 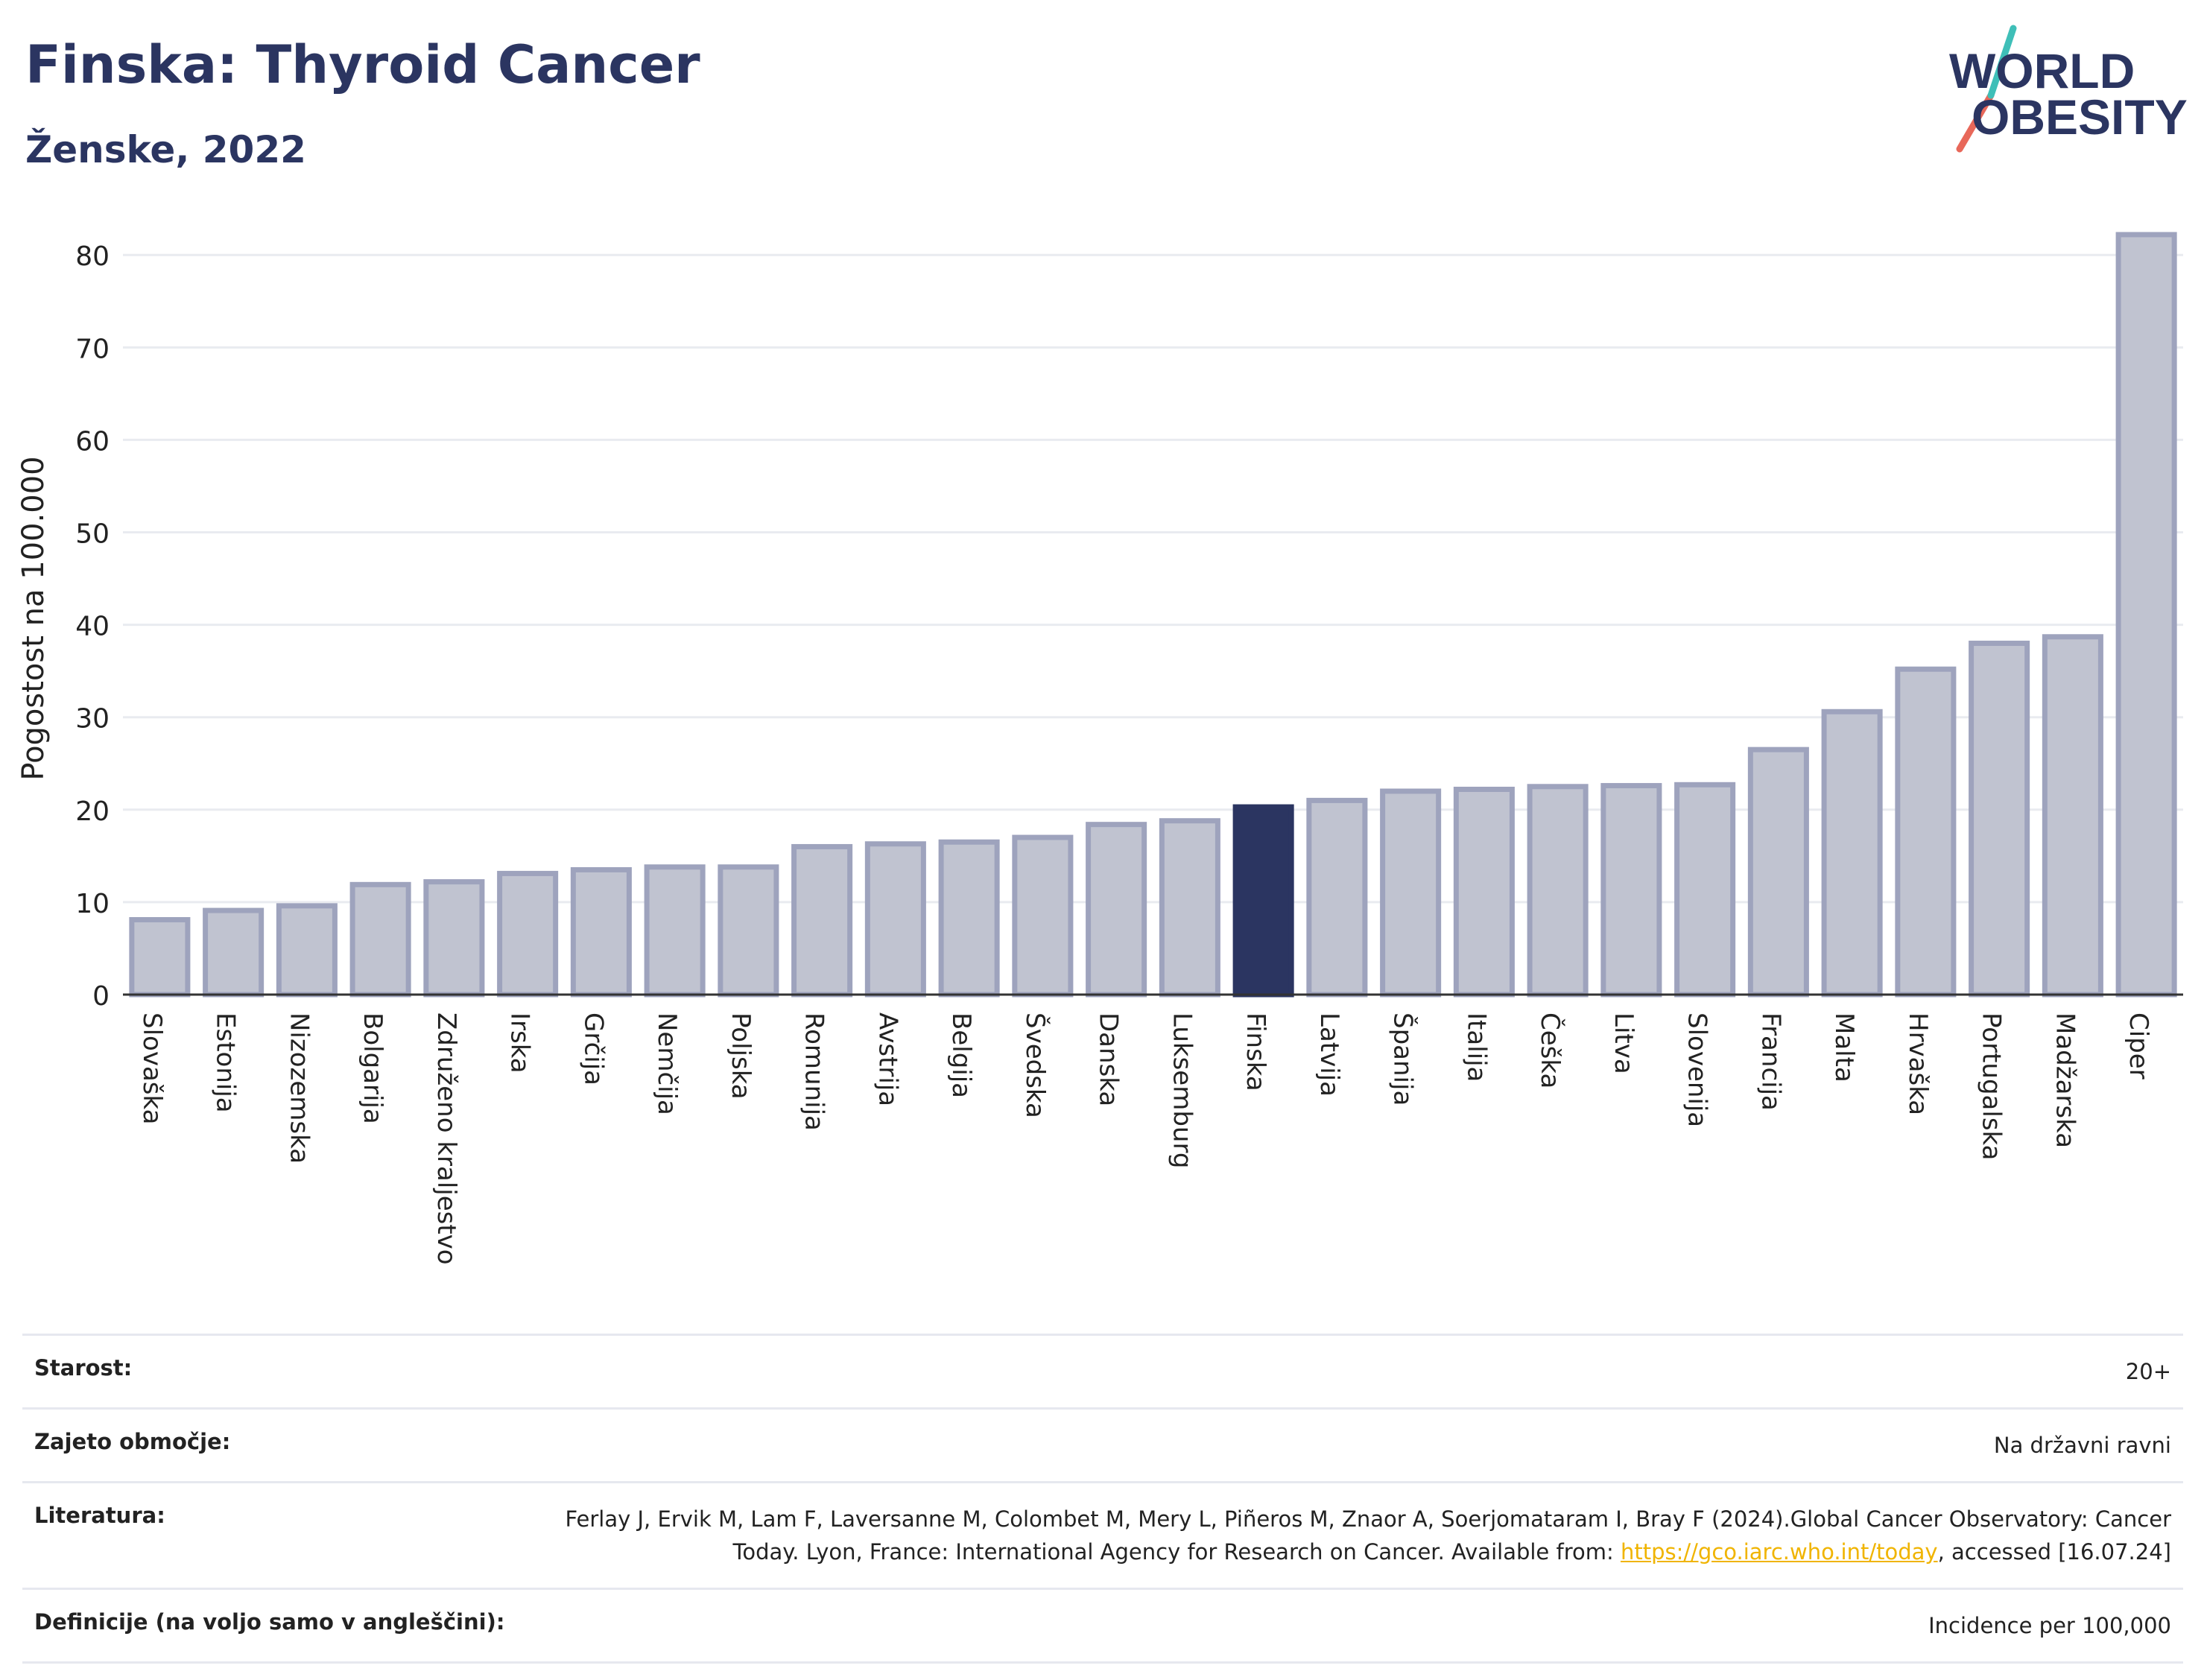 What do you see at coordinates (92, 811) in the screenshot?
I see `y-tick-label: 20` at bounding box center [92, 811].